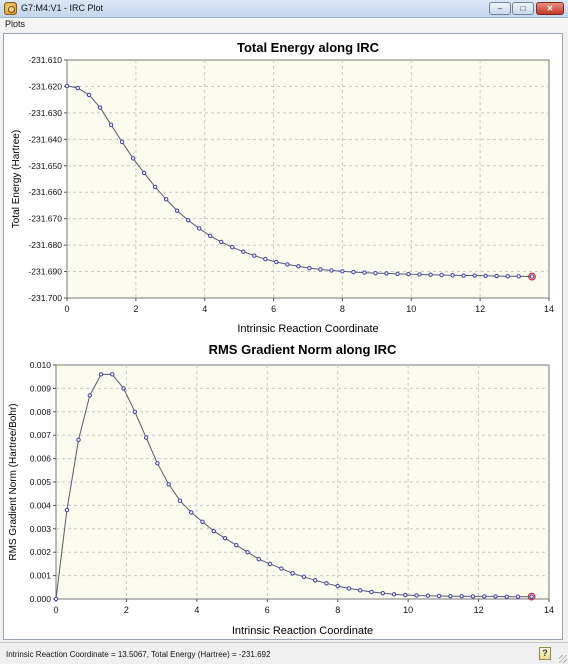 This screenshot has height=664, width=568. I want to click on y-tick-label: -231.650, so click(45, 166).